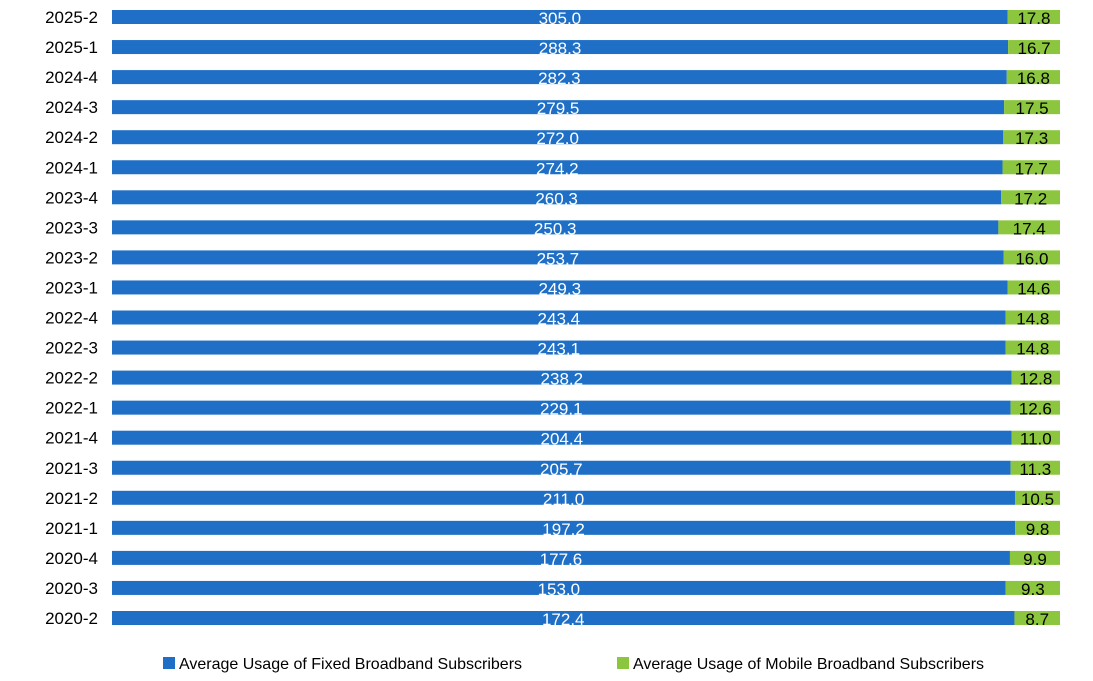  I want to click on data-label-fixed: 250.3, so click(555, 228).